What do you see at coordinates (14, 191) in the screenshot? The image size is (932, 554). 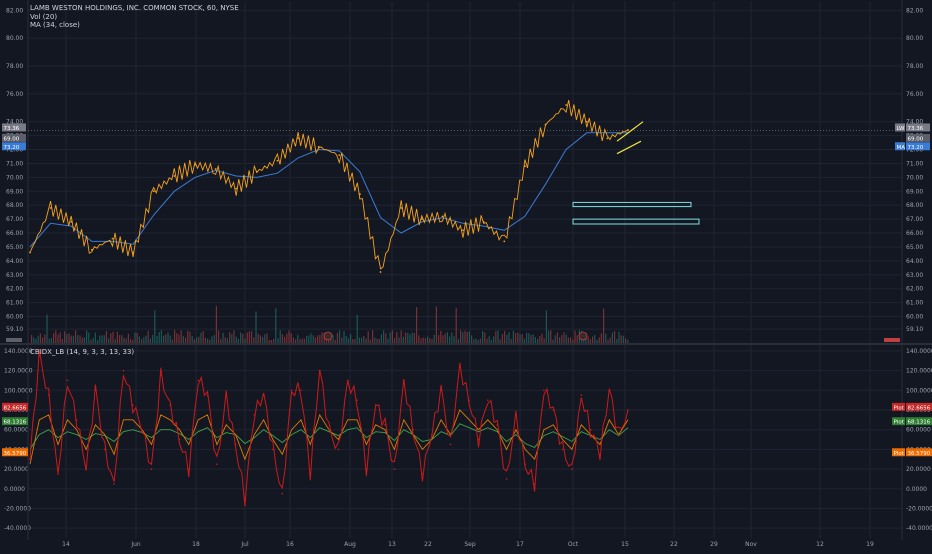 I see `y-tick-label-left: 69.00` at bounding box center [14, 191].